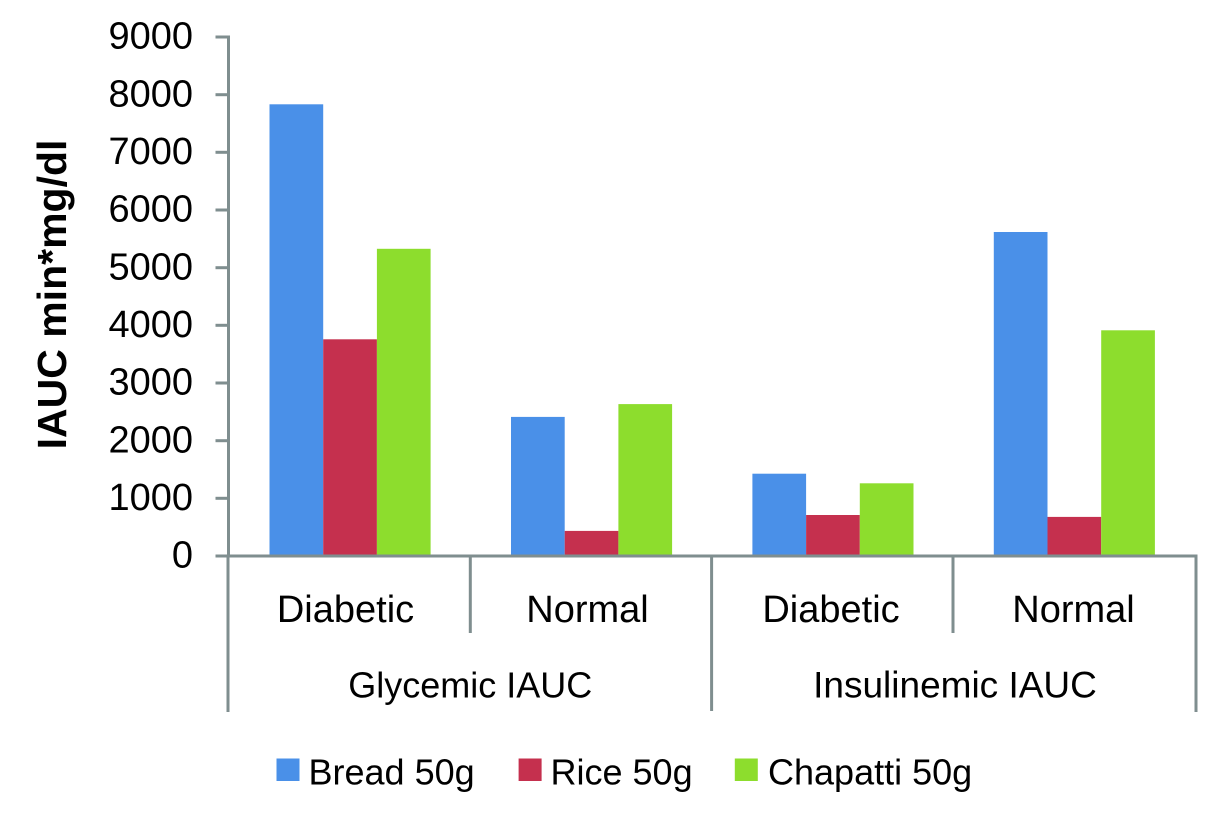  Describe the element at coordinates (955, 685) in the screenshot. I see `svg-text: Insulinemic IAUC` at that location.